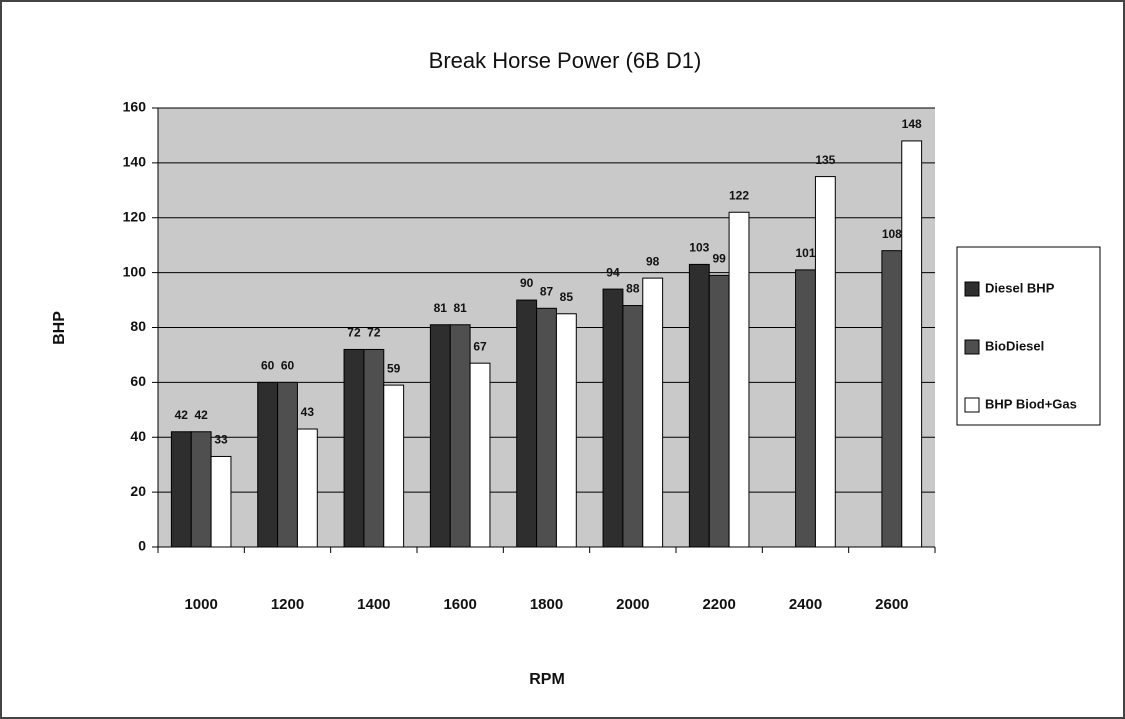  I want to click on data-label: 85, so click(567, 297).